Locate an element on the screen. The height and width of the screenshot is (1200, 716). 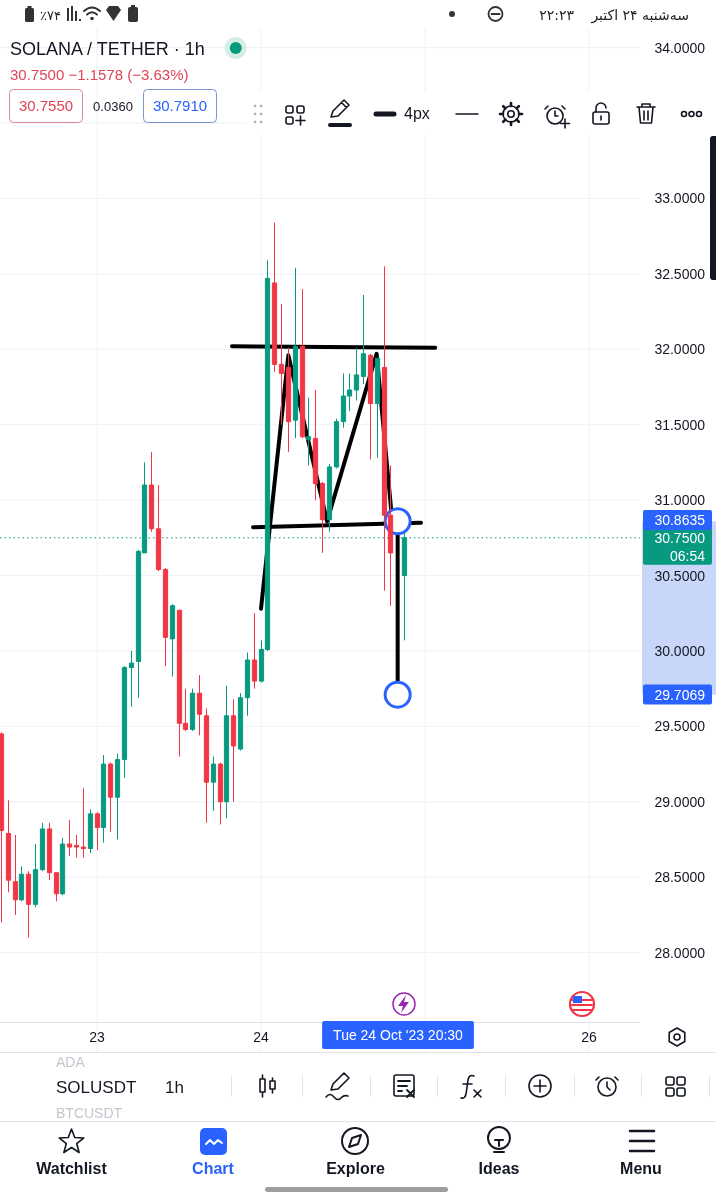
y-tick-label: 29.5000 is located at coordinates (680, 726).